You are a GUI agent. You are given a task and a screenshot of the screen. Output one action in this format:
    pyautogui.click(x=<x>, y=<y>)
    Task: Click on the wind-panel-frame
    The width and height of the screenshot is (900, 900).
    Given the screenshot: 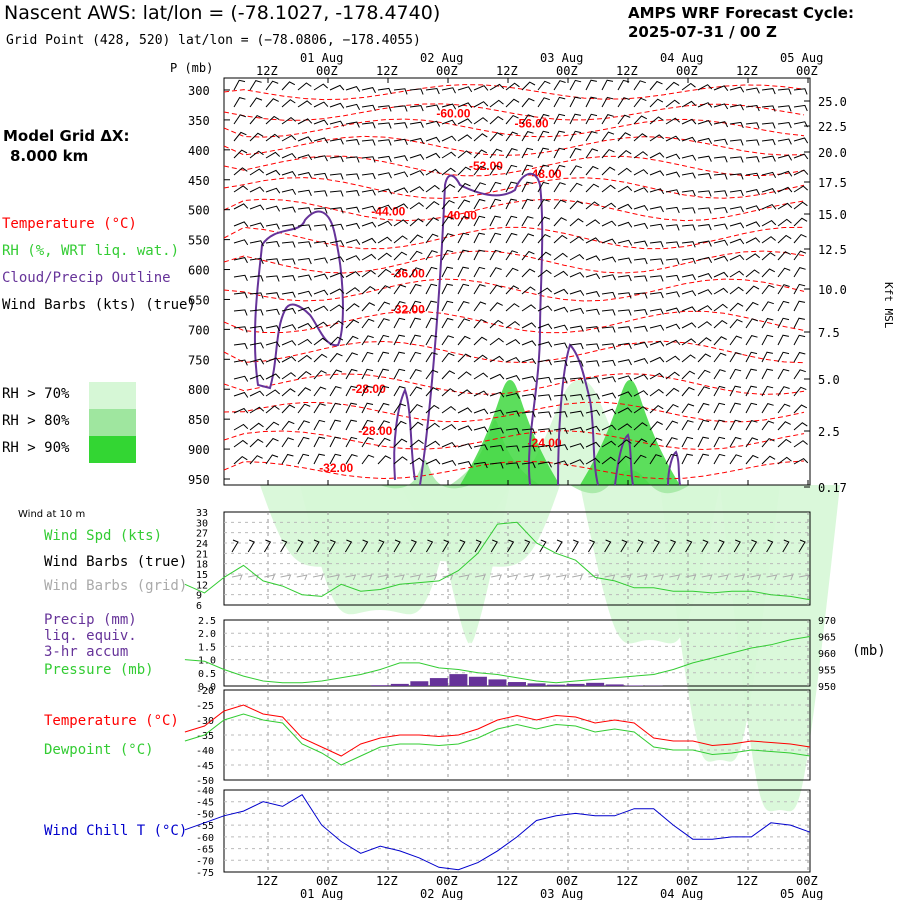 What is the action you would take?
    pyautogui.click(x=517, y=558)
    